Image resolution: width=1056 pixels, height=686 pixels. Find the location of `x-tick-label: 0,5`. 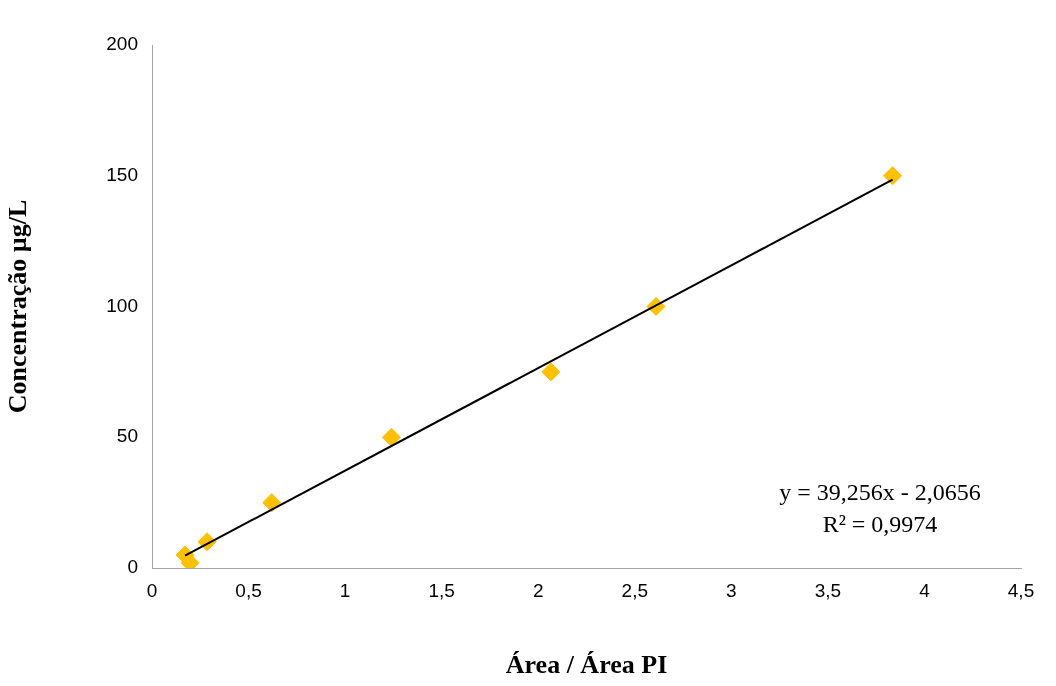

x-tick-label: 0,5 is located at coordinates (248, 590).